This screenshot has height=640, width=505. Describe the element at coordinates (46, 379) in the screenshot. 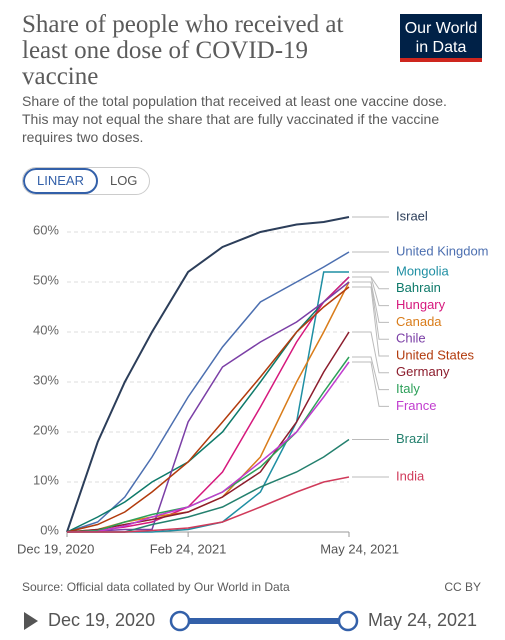

I see `y-tick-label: 30%` at that location.